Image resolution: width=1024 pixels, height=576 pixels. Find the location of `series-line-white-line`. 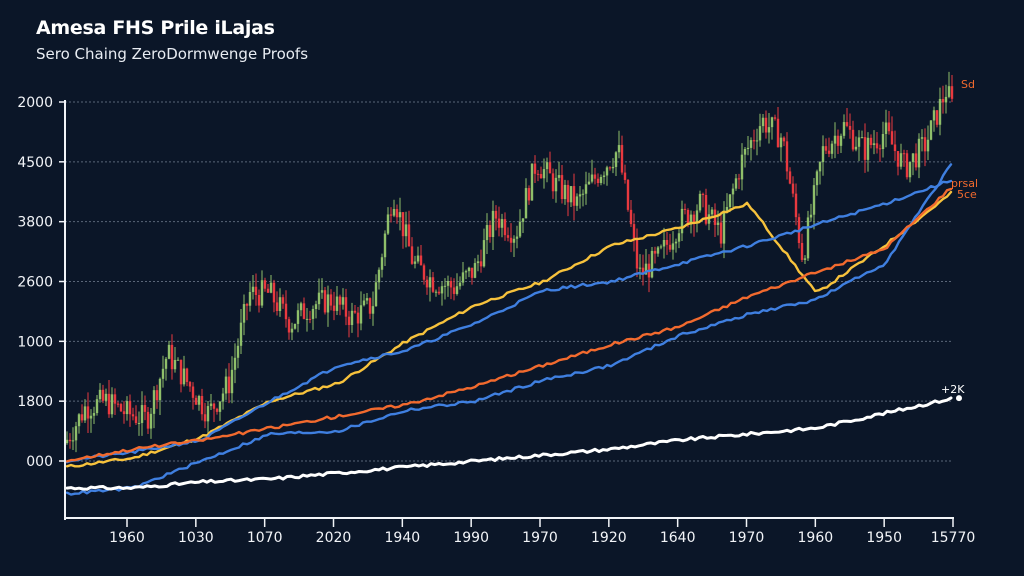

series-line-white-line is located at coordinates (509, 443).